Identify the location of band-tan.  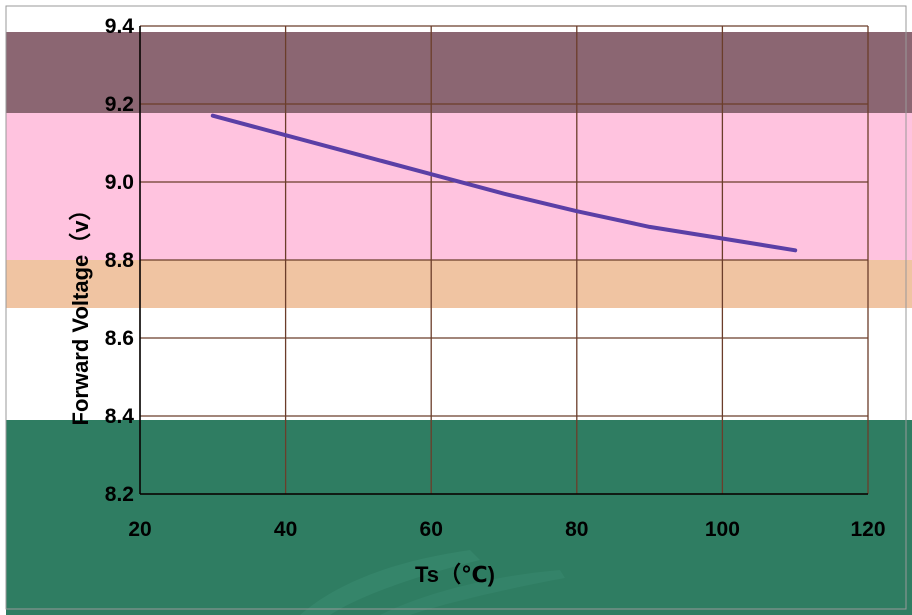
(459, 284).